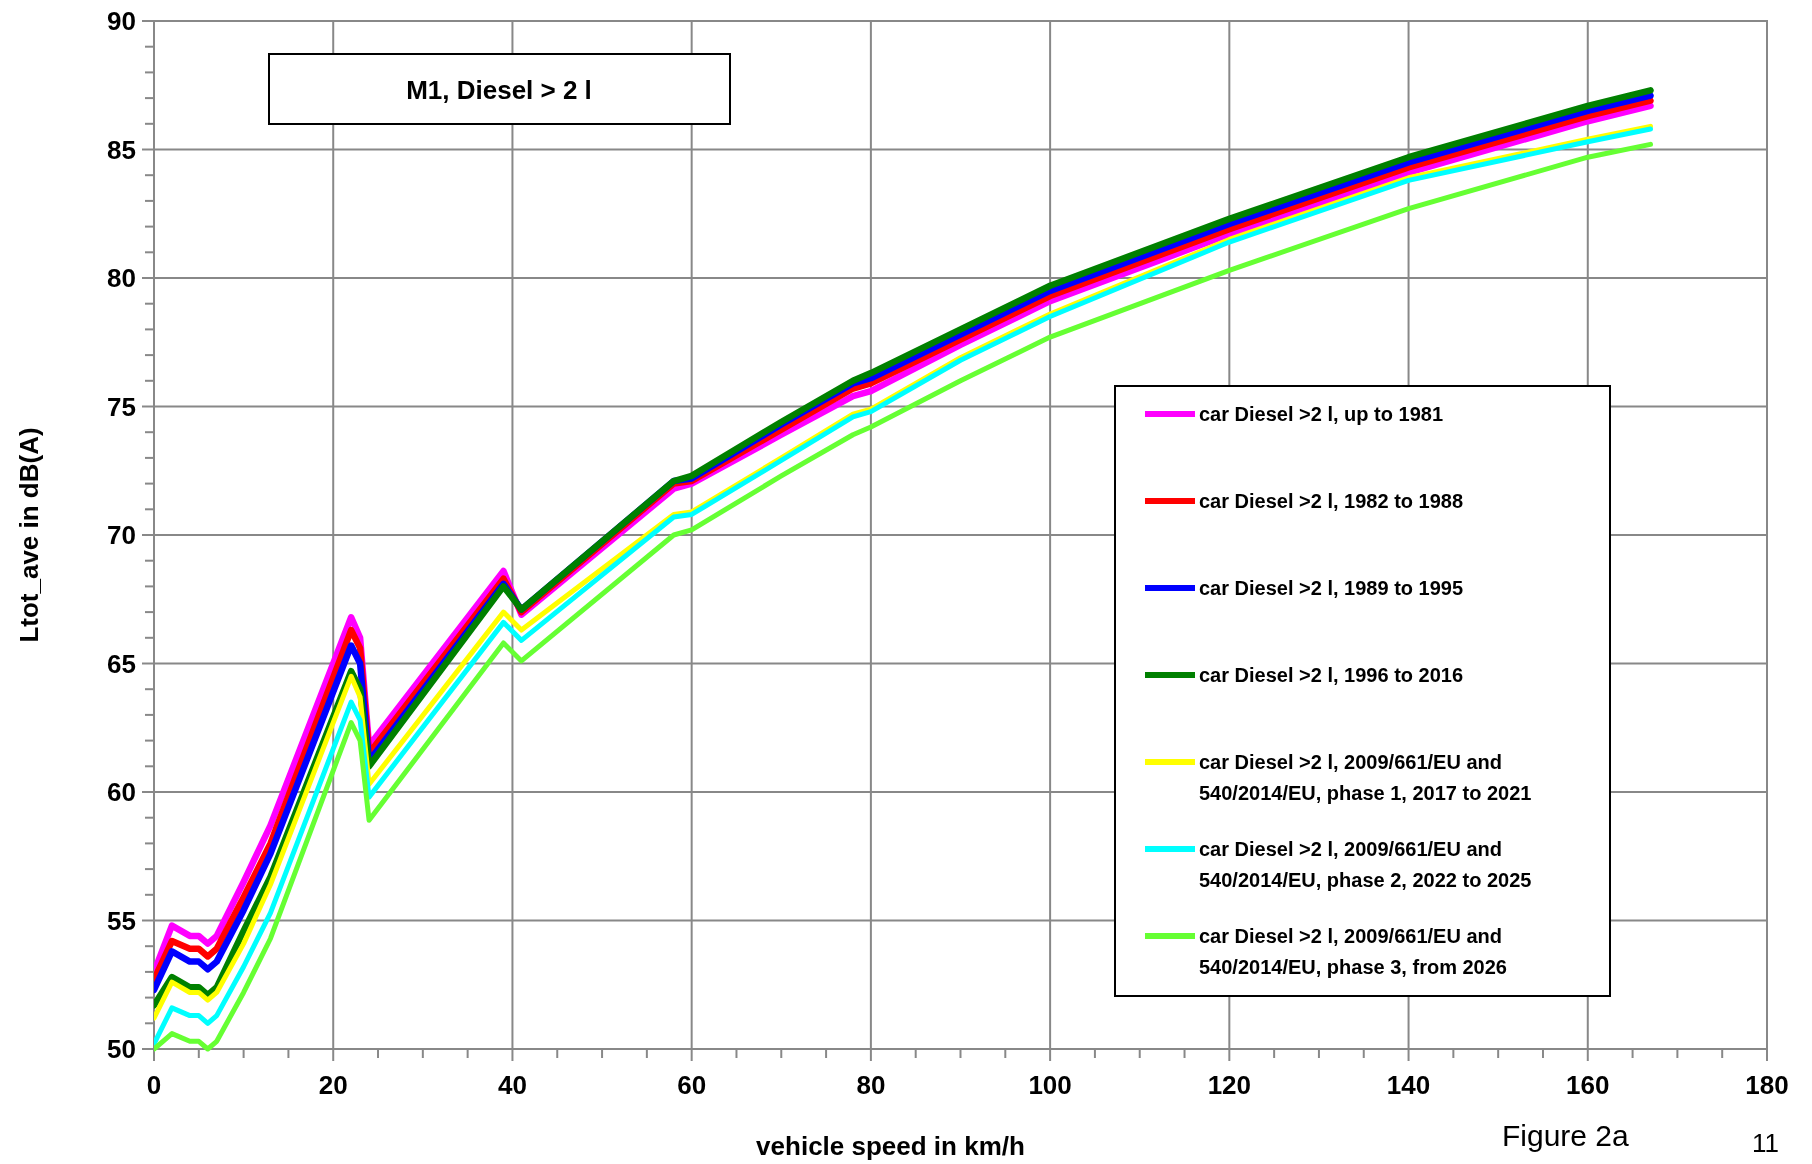  I want to click on legend-label: car Diesel >2 l, 2009/661/EU and 540/2014/EU, phase 3, from 2026, so click(1353, 951).